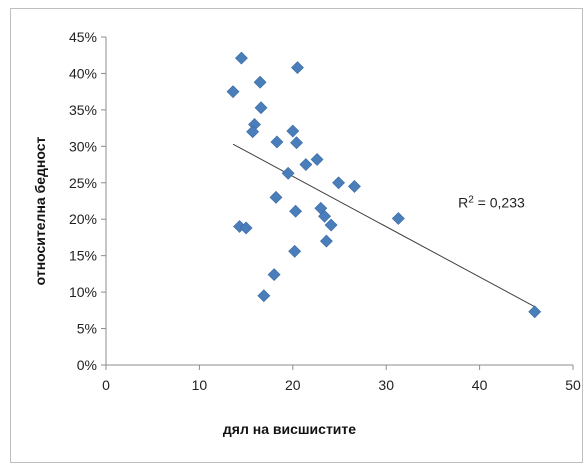 This screenshot has height=470, width=588. What do you see at coordinates (491, 202) in the screenshot?
I see `r-squared-annotation: R2 = 0,233` at bounding box center [491, 202].